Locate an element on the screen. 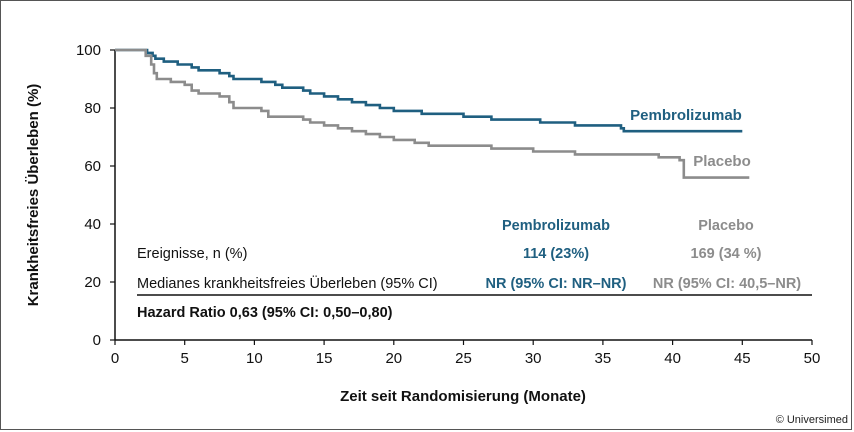 The image size is (854, 432). row-events-placebo: 169 (34 %) is located at coordinates (726, 254).